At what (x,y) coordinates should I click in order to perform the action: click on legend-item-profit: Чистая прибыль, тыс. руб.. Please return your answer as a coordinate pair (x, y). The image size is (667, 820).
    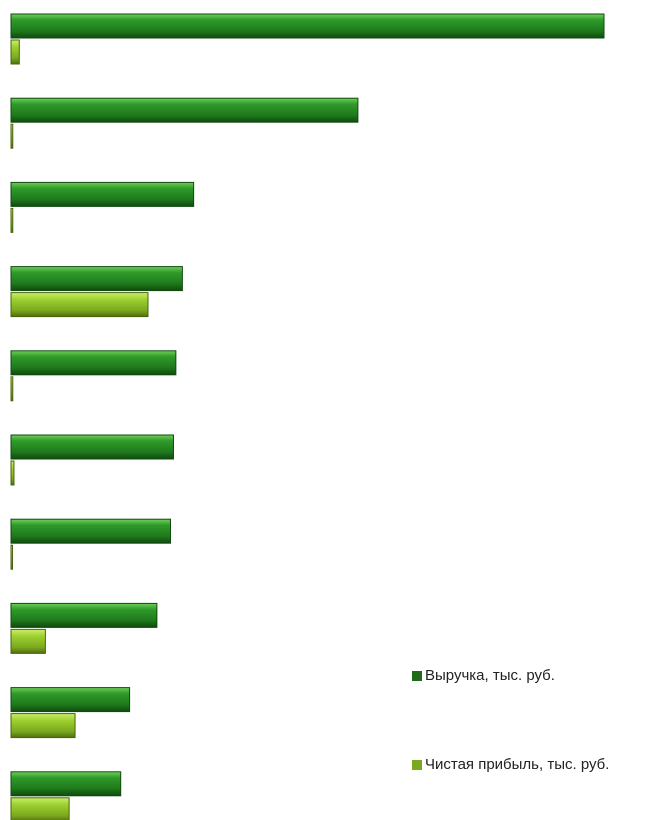
    Looking at the image, I should click on (510, 764).